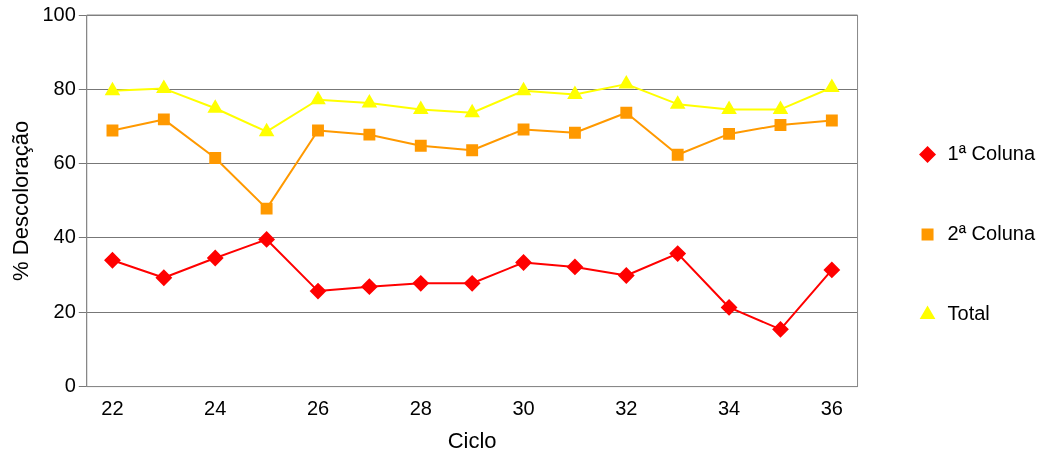 Image resolution: width=1055 pixels, height=459 pixels. What do you see at coordinates (318, 408) in the screenshot?
I see `x-tick-label: 26` at bounding box center [318, 408].